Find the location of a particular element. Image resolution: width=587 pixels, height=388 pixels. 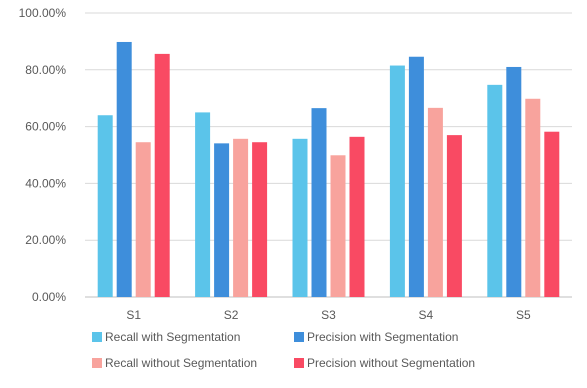

x-tick-label: S3 is located at coordinates (328, 315).